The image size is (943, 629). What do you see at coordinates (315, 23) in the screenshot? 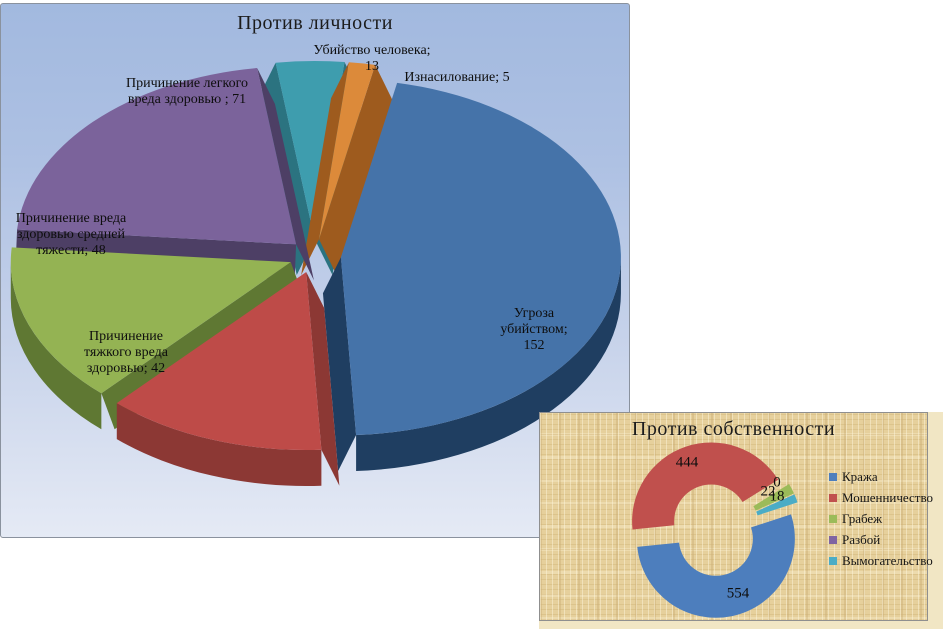
I see `chart-title: Против личности` at bounding box center [315, 23].